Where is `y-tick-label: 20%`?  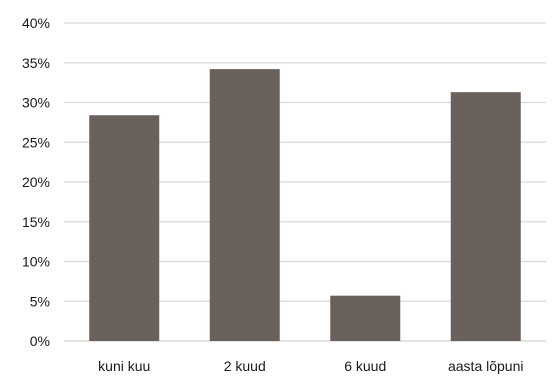 y-tick-label: 20% is located at coordinates (36, 182).